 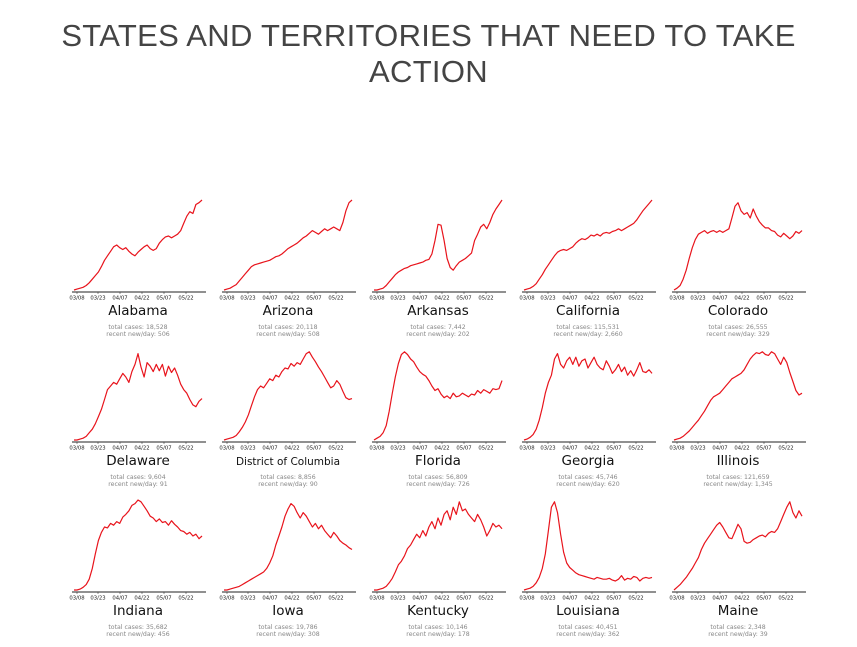 What do you see at coordinates (738, 461) in the screenshot?
I see `state-name: Illinois` at bounding box center [738, 461].